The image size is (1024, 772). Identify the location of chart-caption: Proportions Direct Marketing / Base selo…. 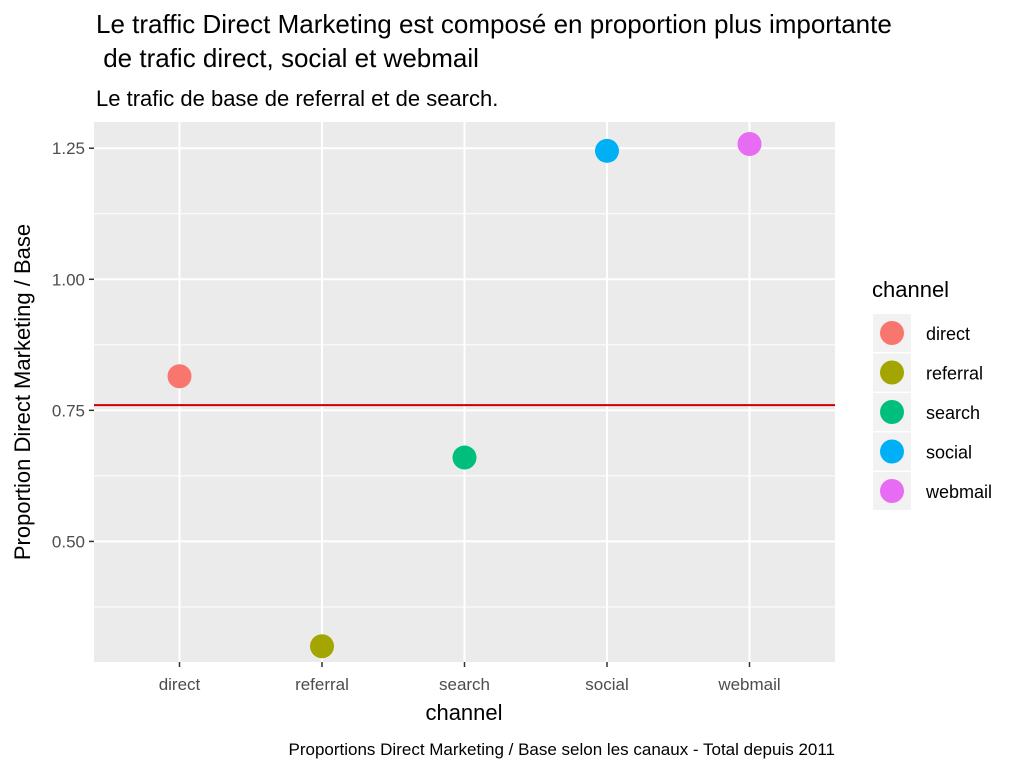
(562, 749).